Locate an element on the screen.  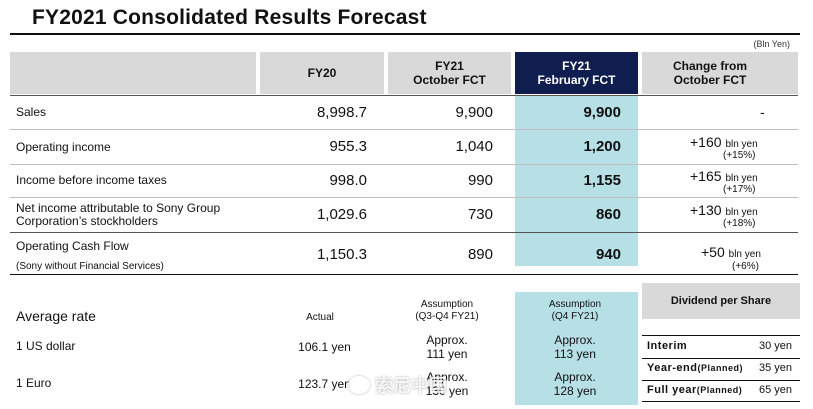
oct-fct-value: 990 is located at coordinates (480, 180).